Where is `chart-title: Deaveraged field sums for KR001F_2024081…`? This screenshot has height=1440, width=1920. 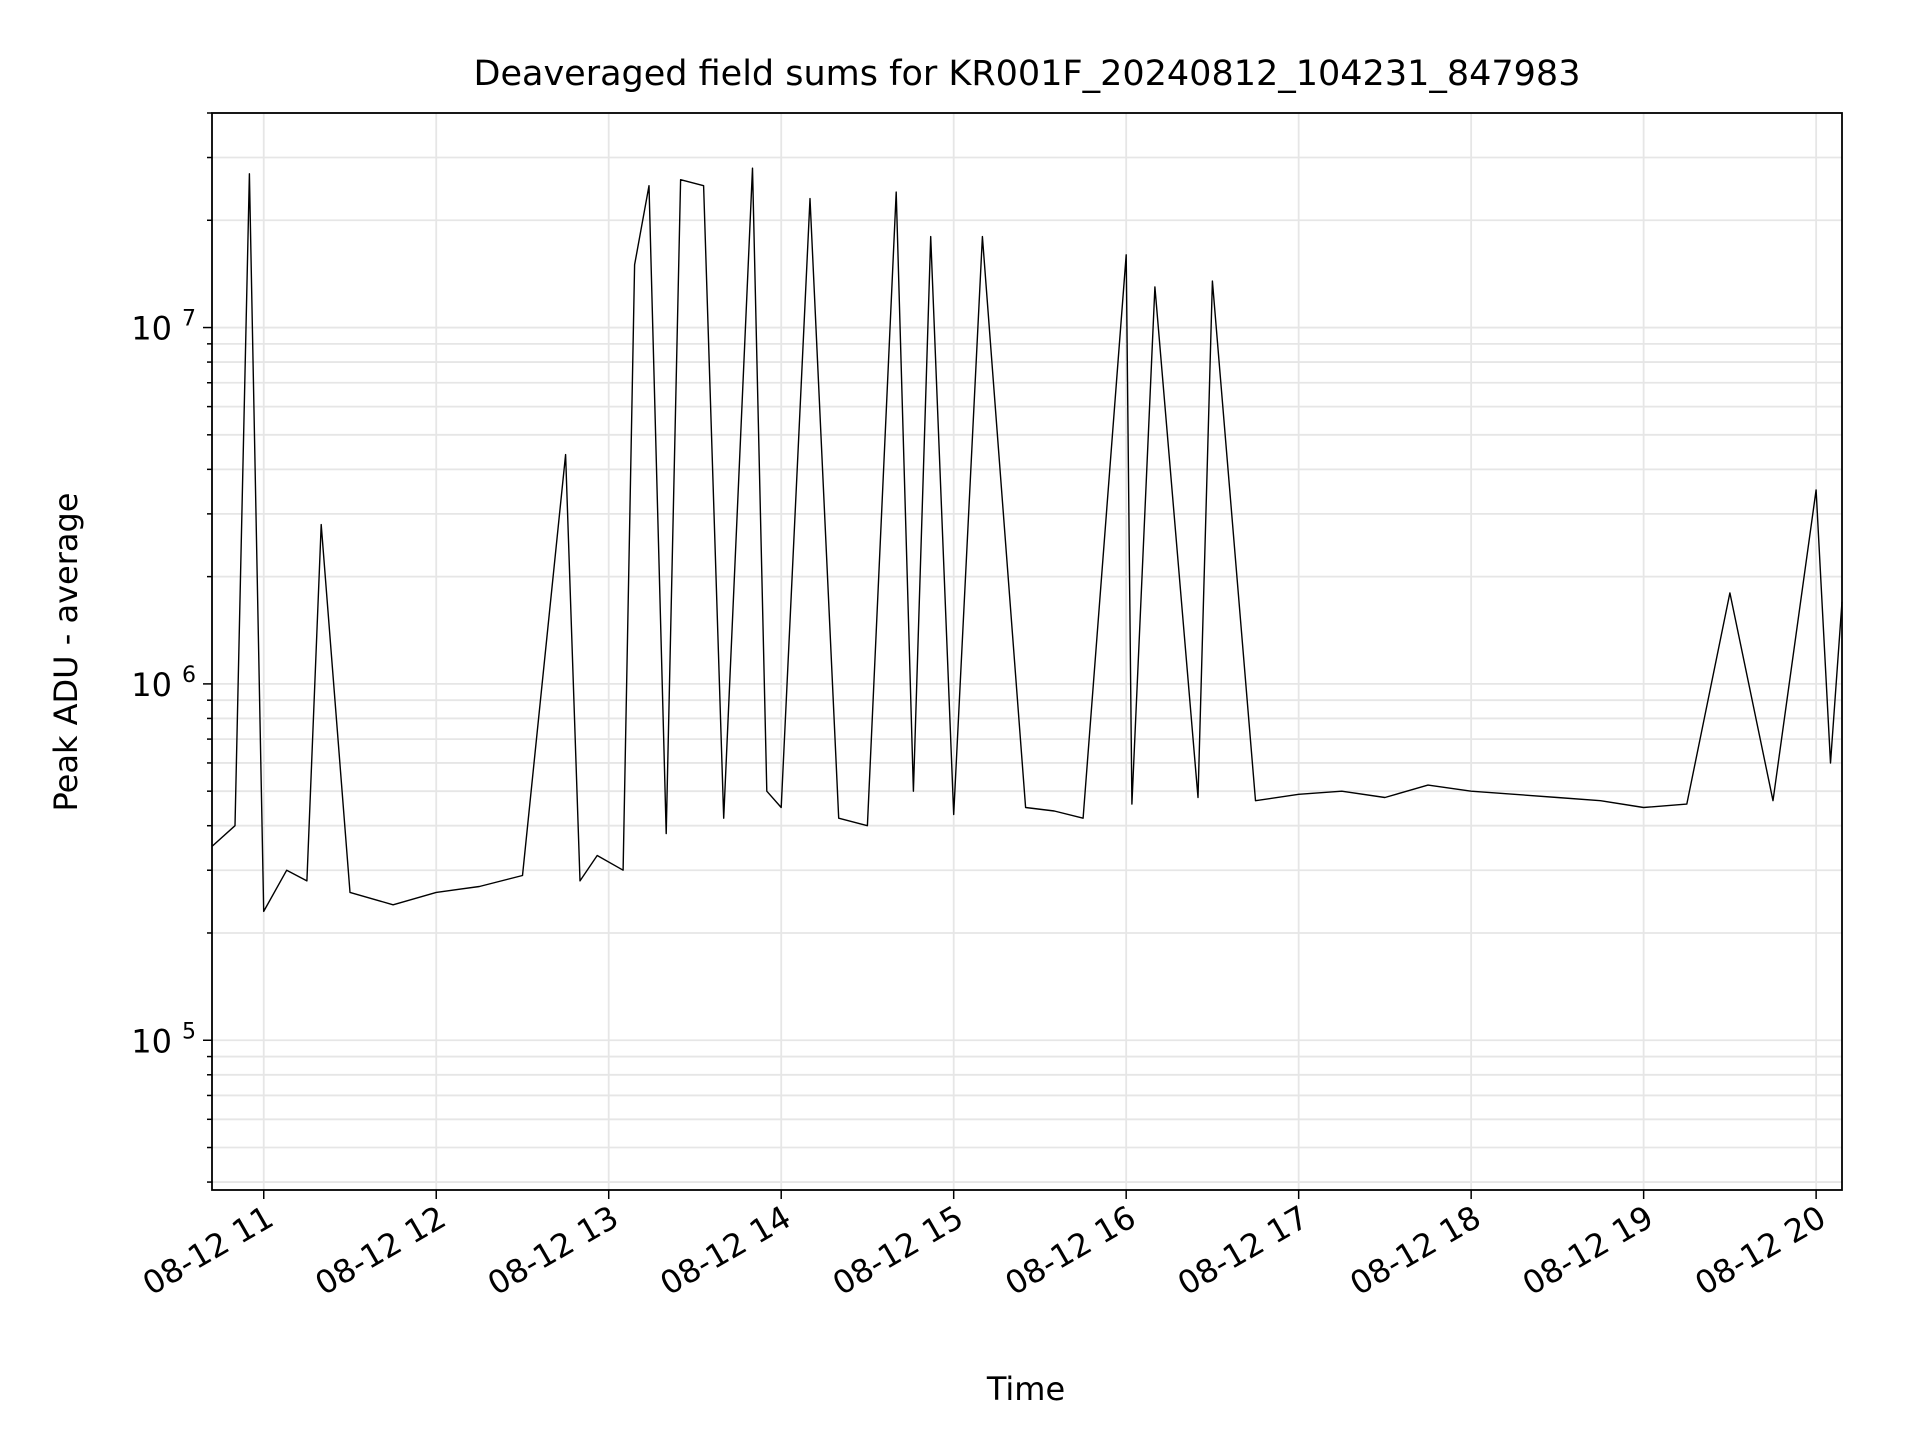 chart-title: Deaveraged field sums for KR001F_2024081… is located at coordinates (1027, 74).